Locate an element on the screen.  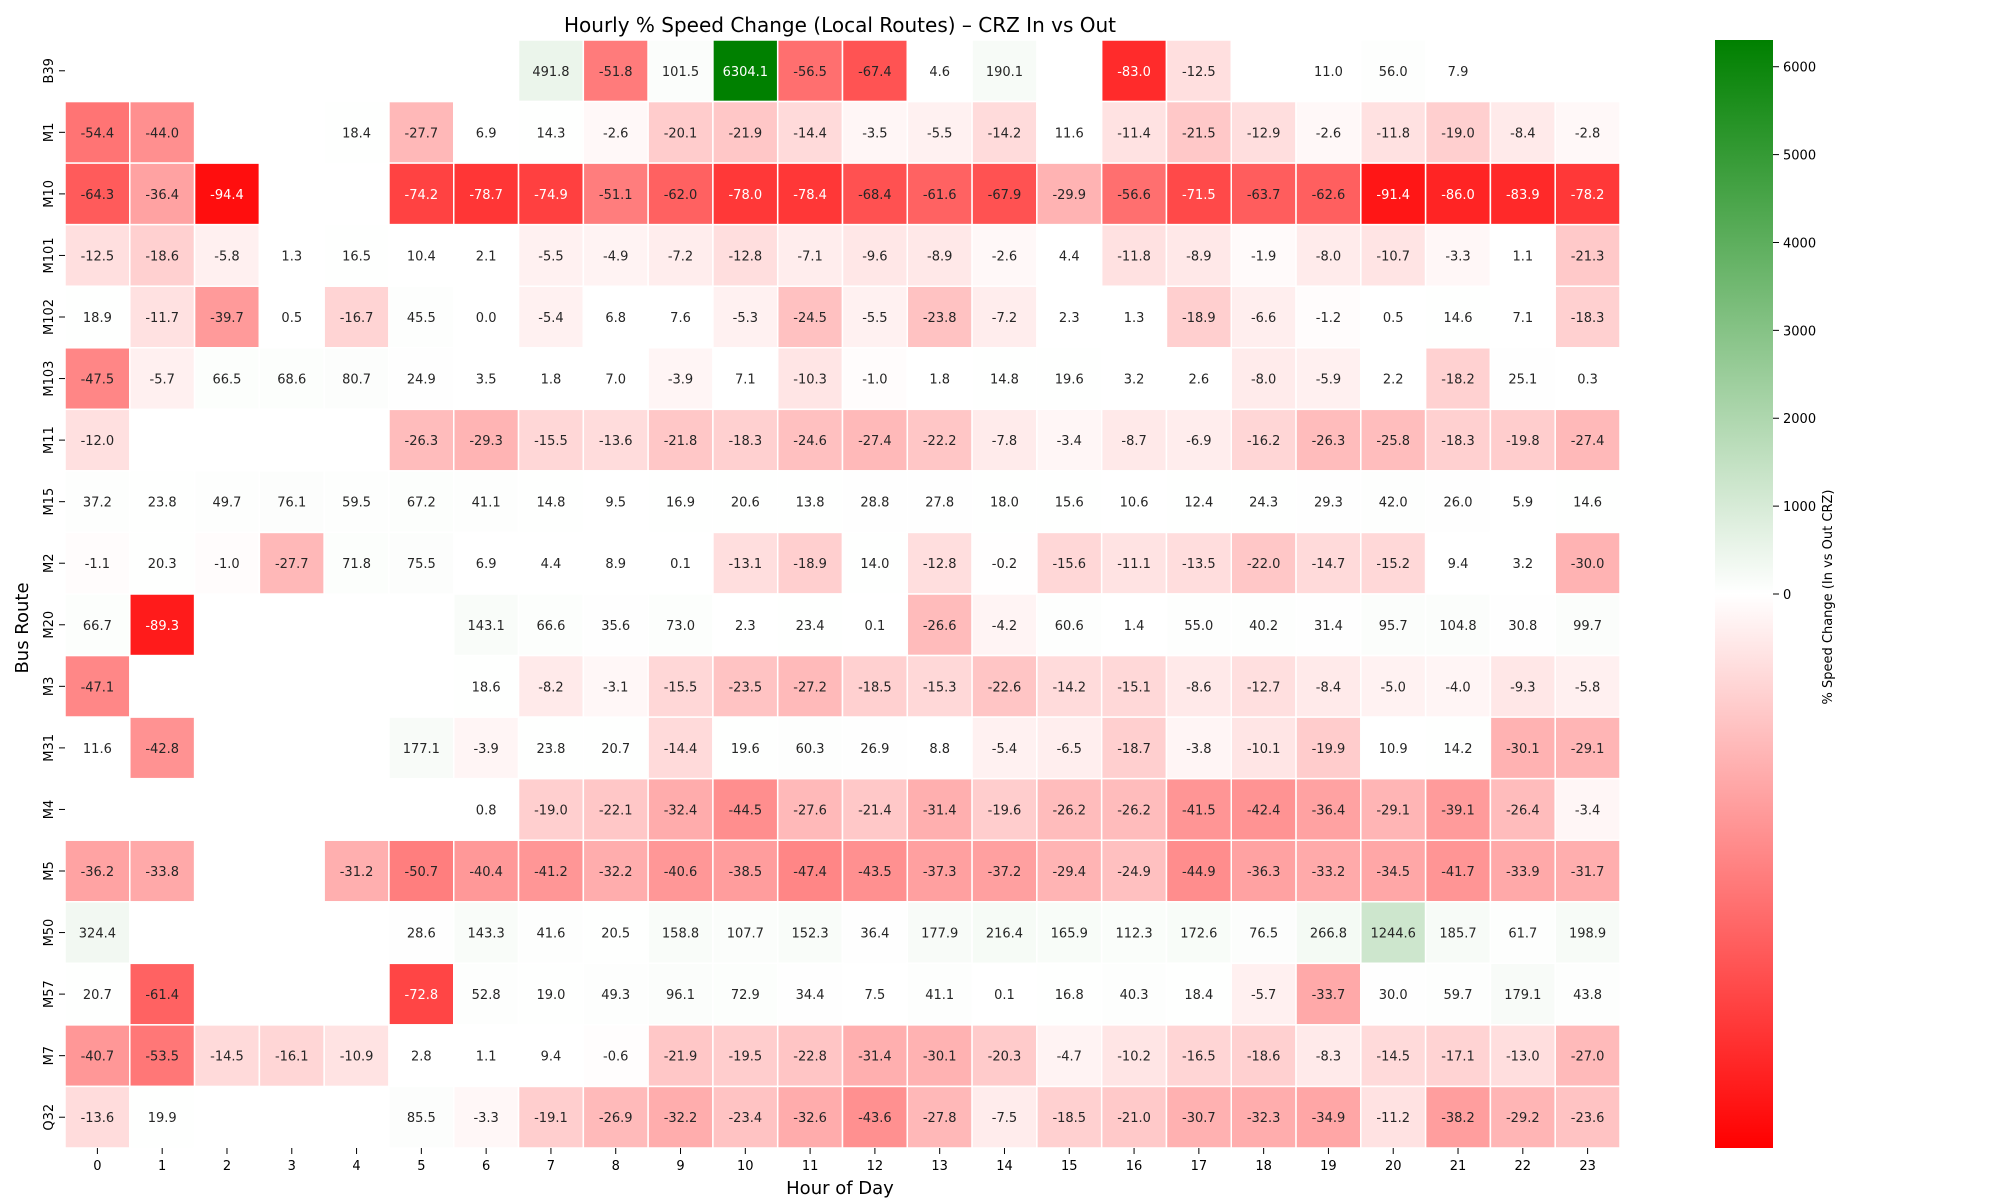
cell-value-label: -47.1 is located at coordinates (98, 687).